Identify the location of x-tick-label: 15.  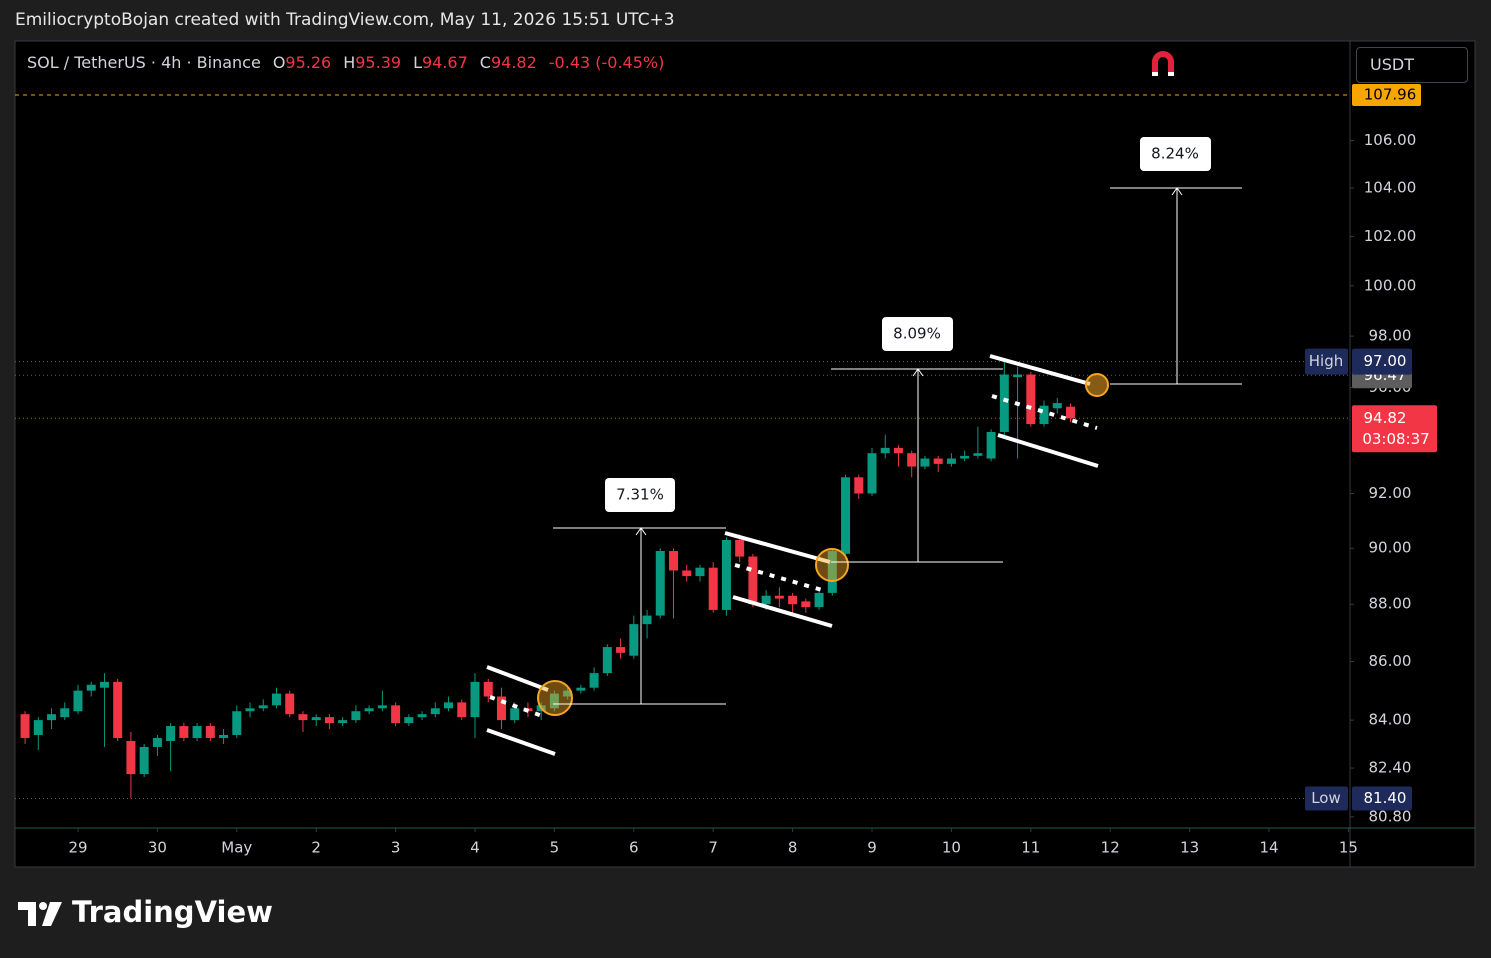
(1348, 848).